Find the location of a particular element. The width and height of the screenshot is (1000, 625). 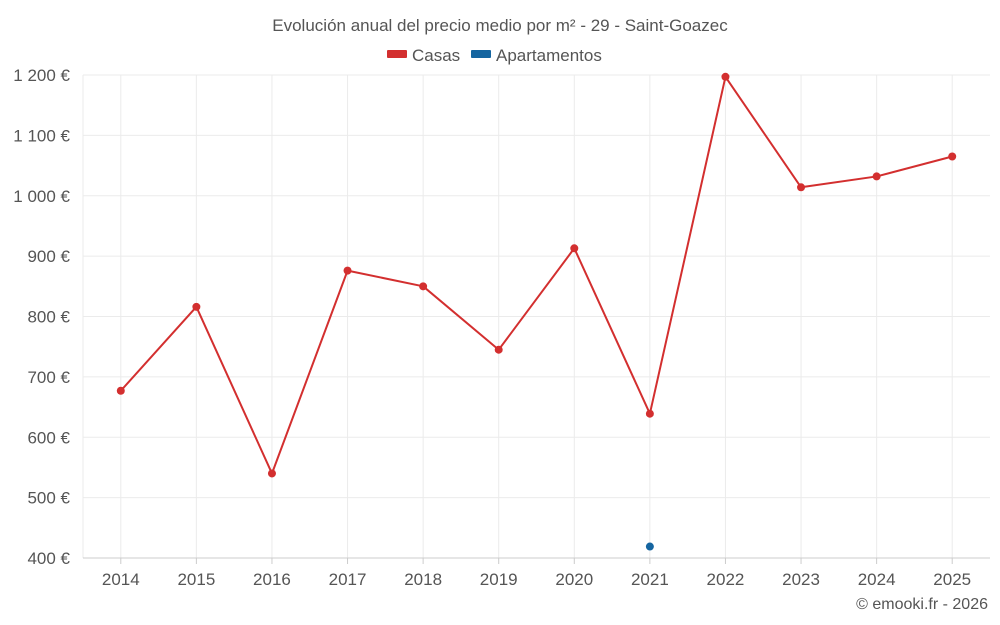

y-tick-label: 1 100 € is located at coordinates (41, 135).